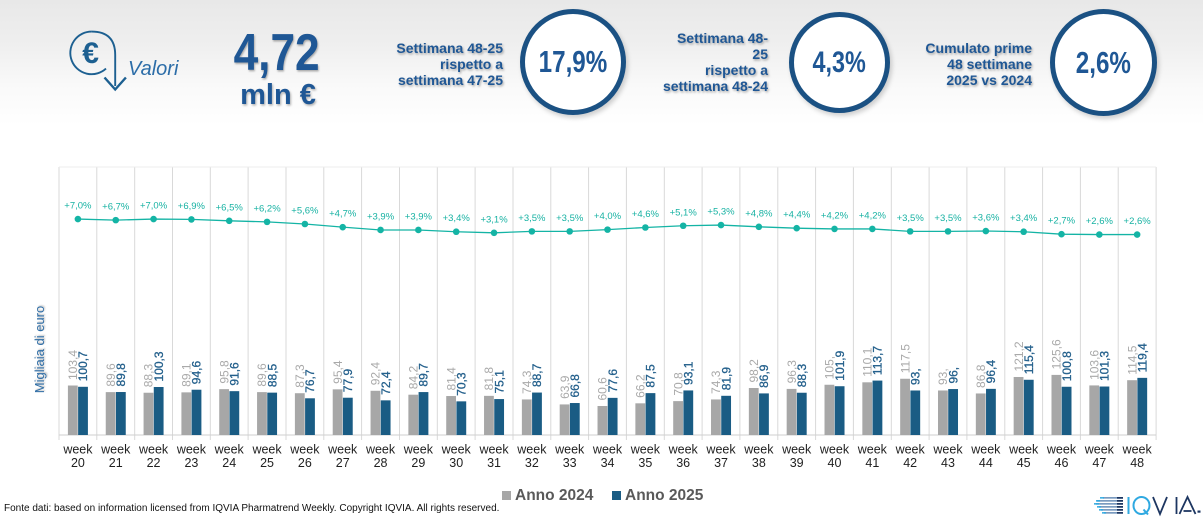 The image size is (1203, 517). I want to click on svg-text: 45, so click(1024, 463).